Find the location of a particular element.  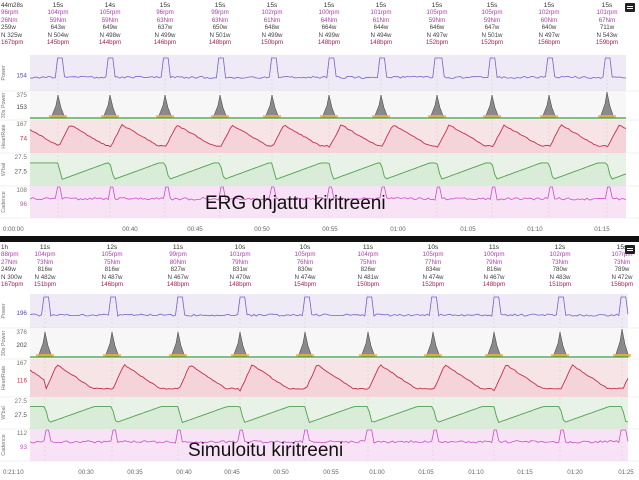

interval-column: 11s 104rpm 75Nm 826w N 481w 150bpm is located at coordinates (368, 266).